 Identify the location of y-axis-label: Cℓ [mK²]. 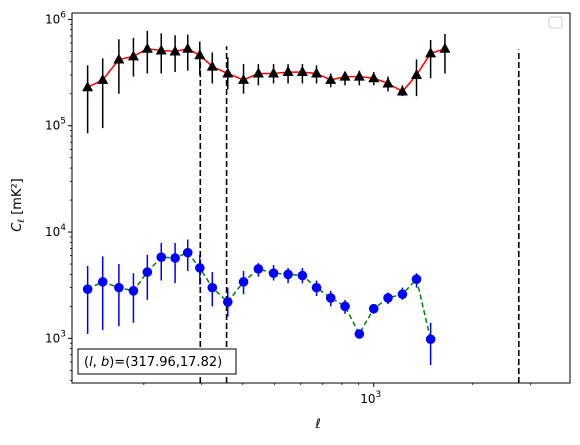
(18, 204).